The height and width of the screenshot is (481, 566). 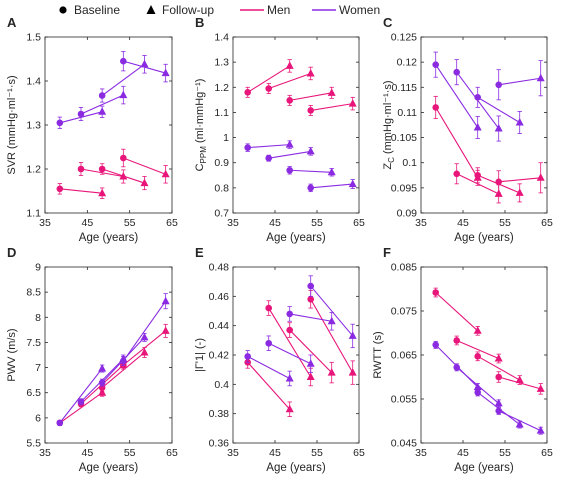 What do you see at coordinates (404, 312) in the screenshot?
I see `y-tick-label: 0.075` at bounding box center [404, 312].